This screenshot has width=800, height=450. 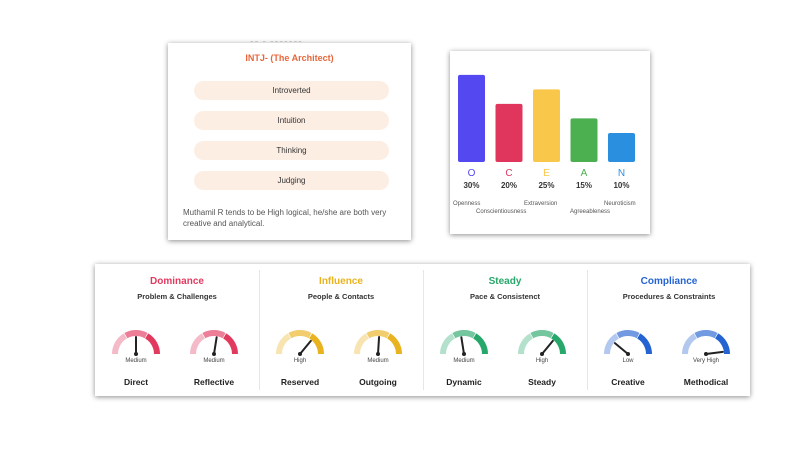 What do you see at coordinates (136, 382) in the screenshot?
I see `gauge-label: Direct` at bounding box center [136, 382].